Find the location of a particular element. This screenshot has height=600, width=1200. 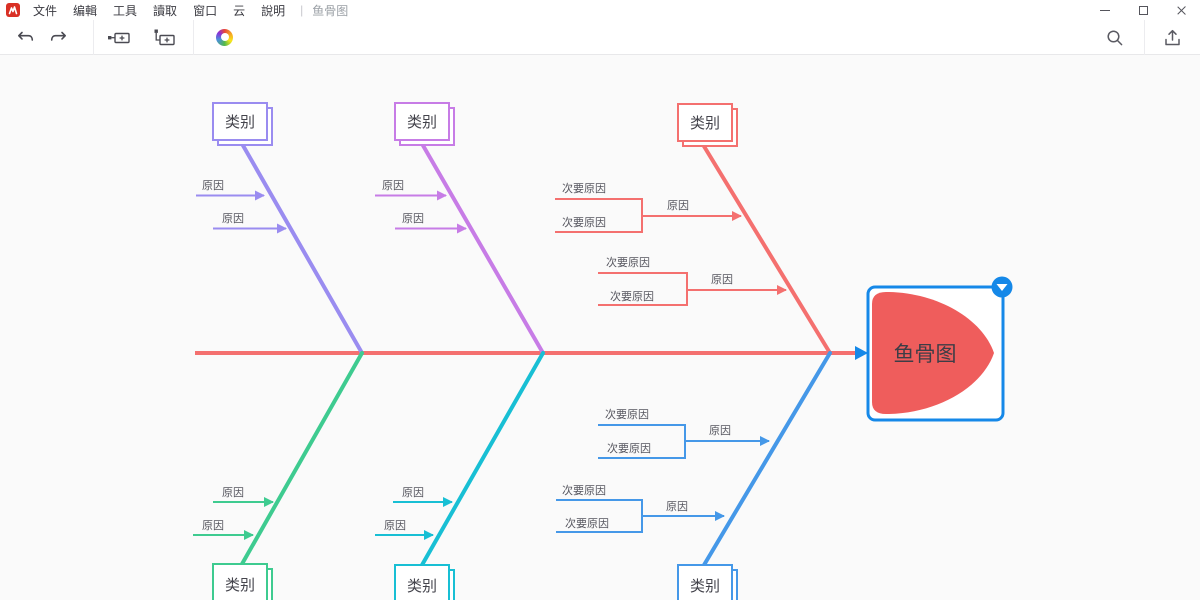

branch-top-left: 原因 原因 类别 is located at coordinates (280, 228).